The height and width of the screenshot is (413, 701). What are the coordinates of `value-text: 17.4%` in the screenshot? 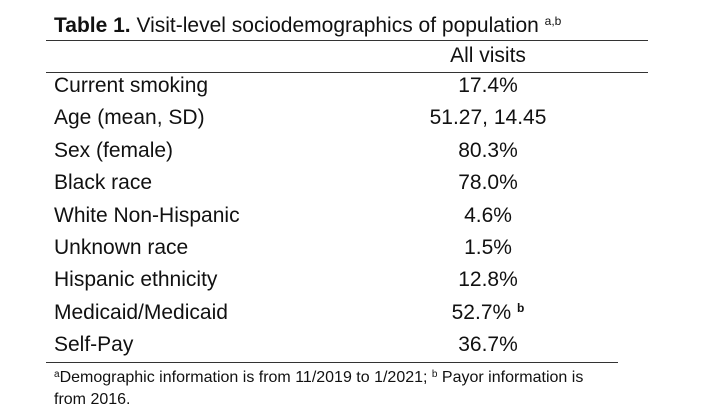 It's located at (488, 85).